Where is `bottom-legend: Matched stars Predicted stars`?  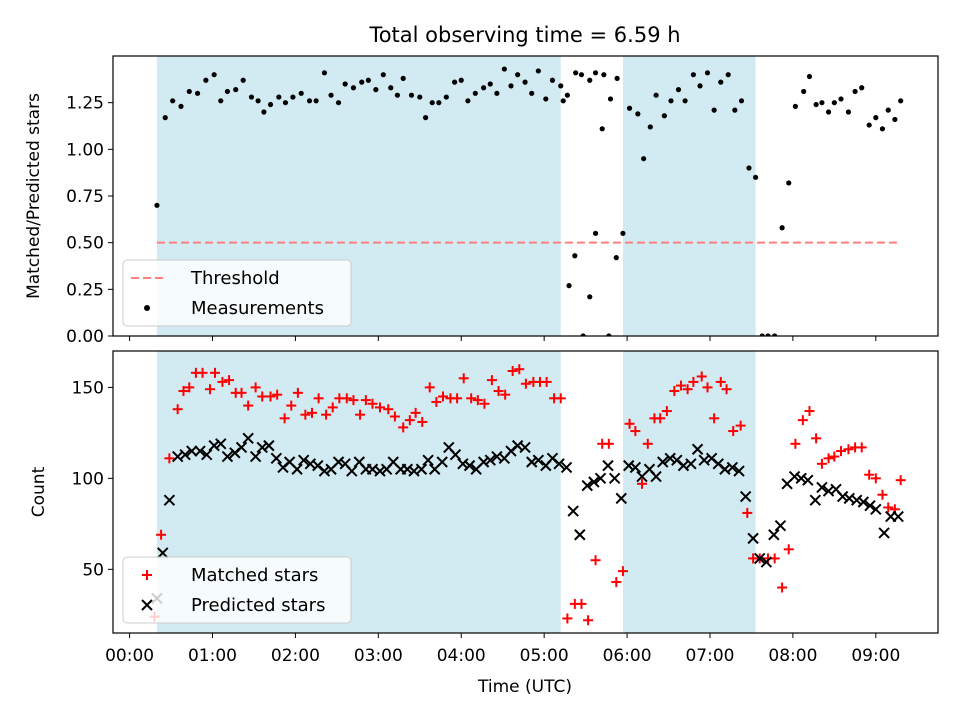
bottom-legend: Matched stars Predicted stars is located at coordinates (237, 590).